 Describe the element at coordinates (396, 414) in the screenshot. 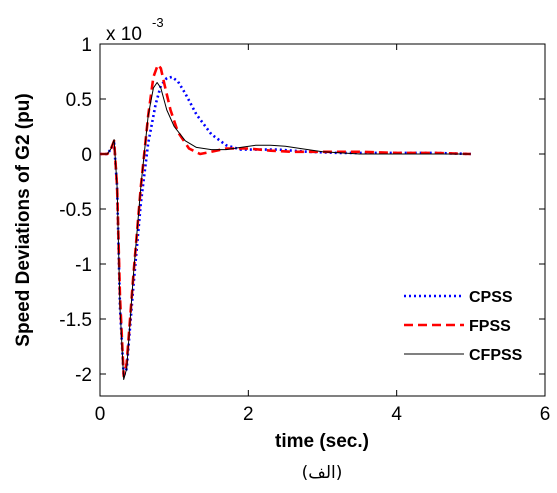

I see `x-tick-label: 4` at that location.